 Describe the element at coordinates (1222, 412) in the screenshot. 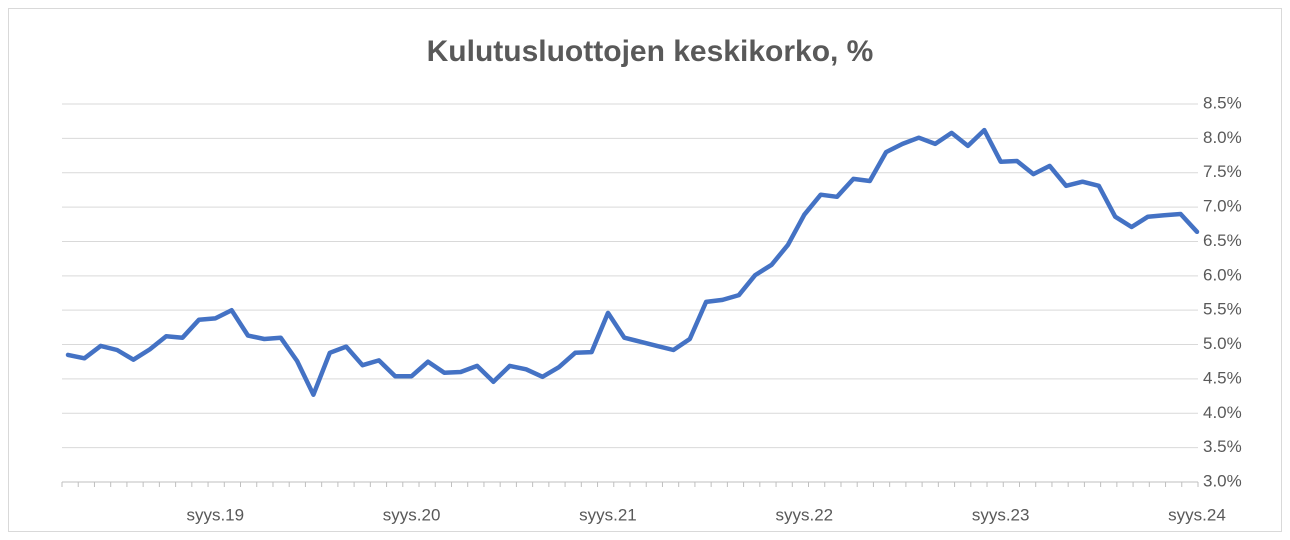

I see `y-tick-label: 4.0%` at that location.